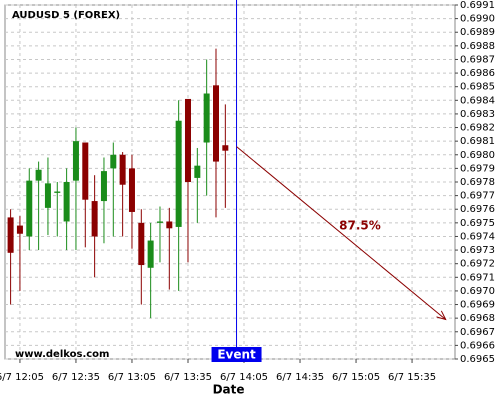 The image size is (500, 400). What do you see at coordinates (477, 73) in the screenshot?
I see `y-tick-label: 0.6986` at bounding box center [477, 73].